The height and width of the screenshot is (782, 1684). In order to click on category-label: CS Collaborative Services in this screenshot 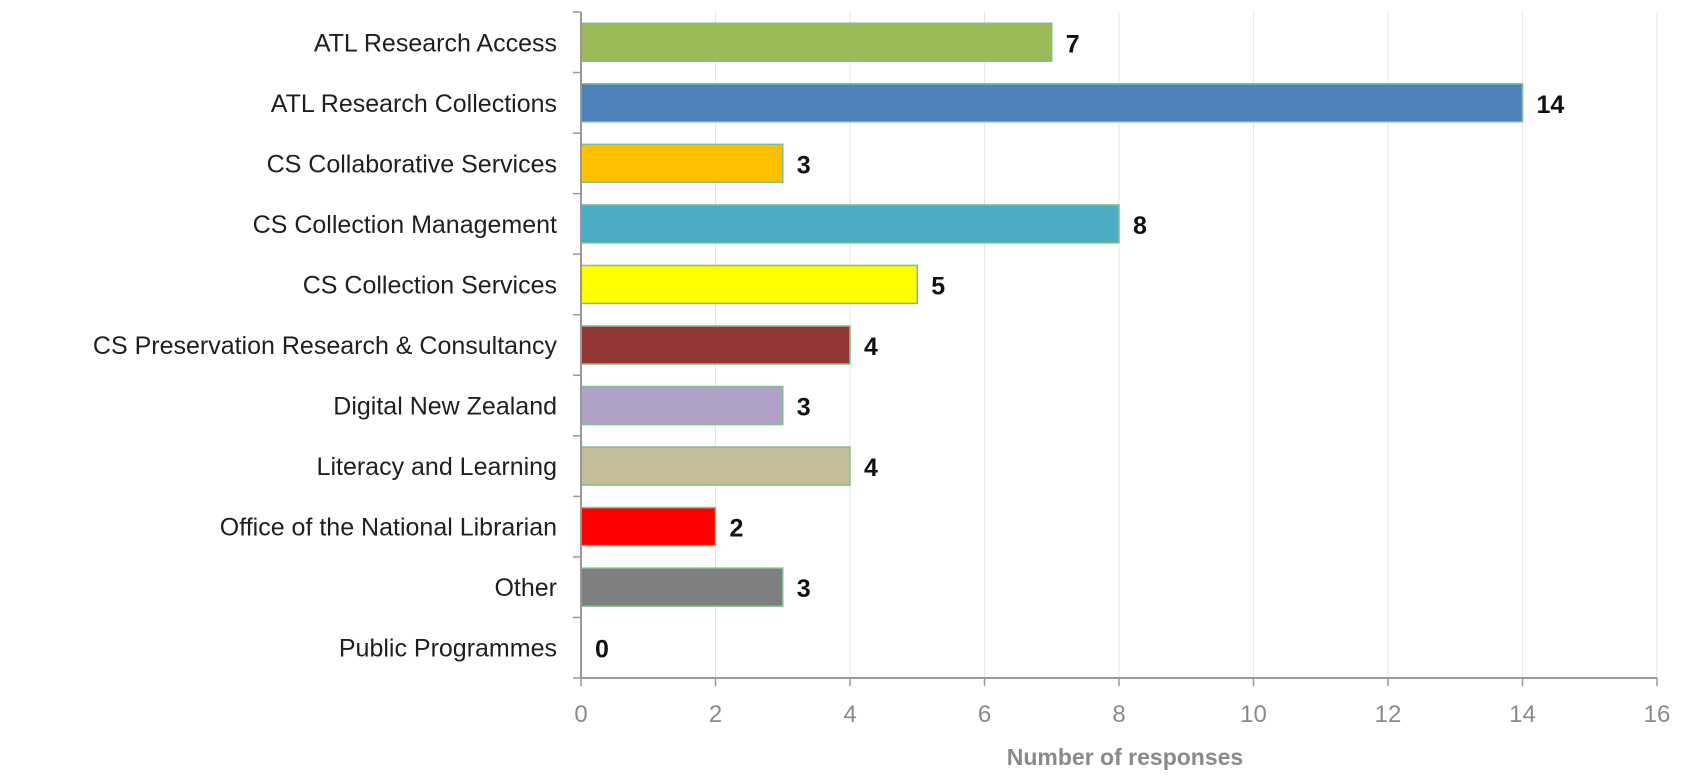, I will do `click(412, 164)`.